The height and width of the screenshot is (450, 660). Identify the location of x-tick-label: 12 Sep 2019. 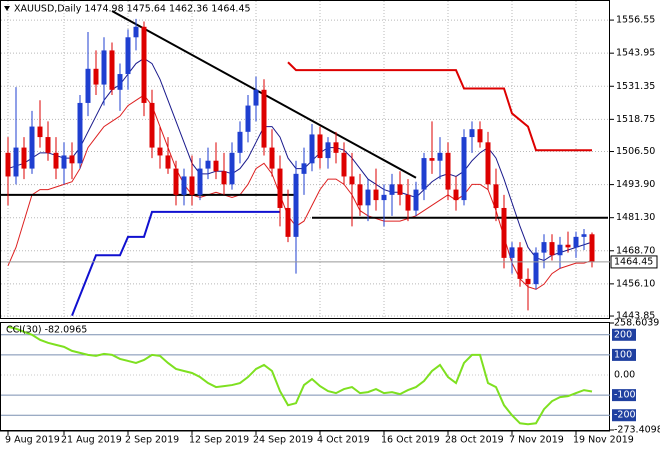
(219, 440).